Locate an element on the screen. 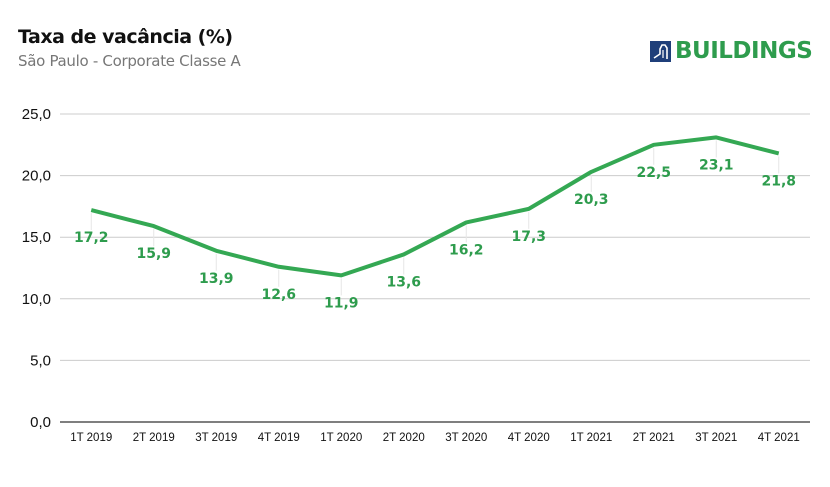  x-tick-label: 4T 2019 is located at coordinates (279, 438).